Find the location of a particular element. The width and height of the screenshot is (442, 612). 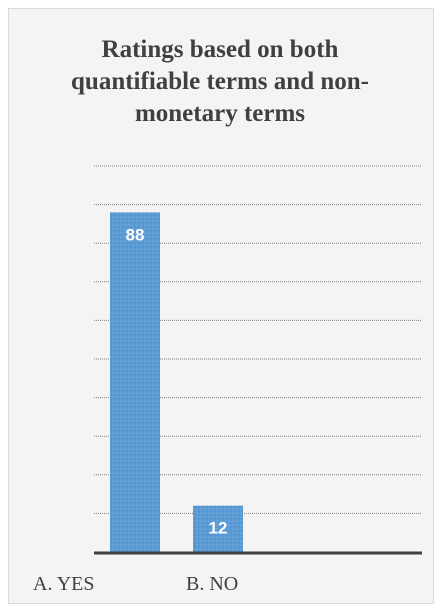

bar-a-yes is located at coordinates (135, 382).